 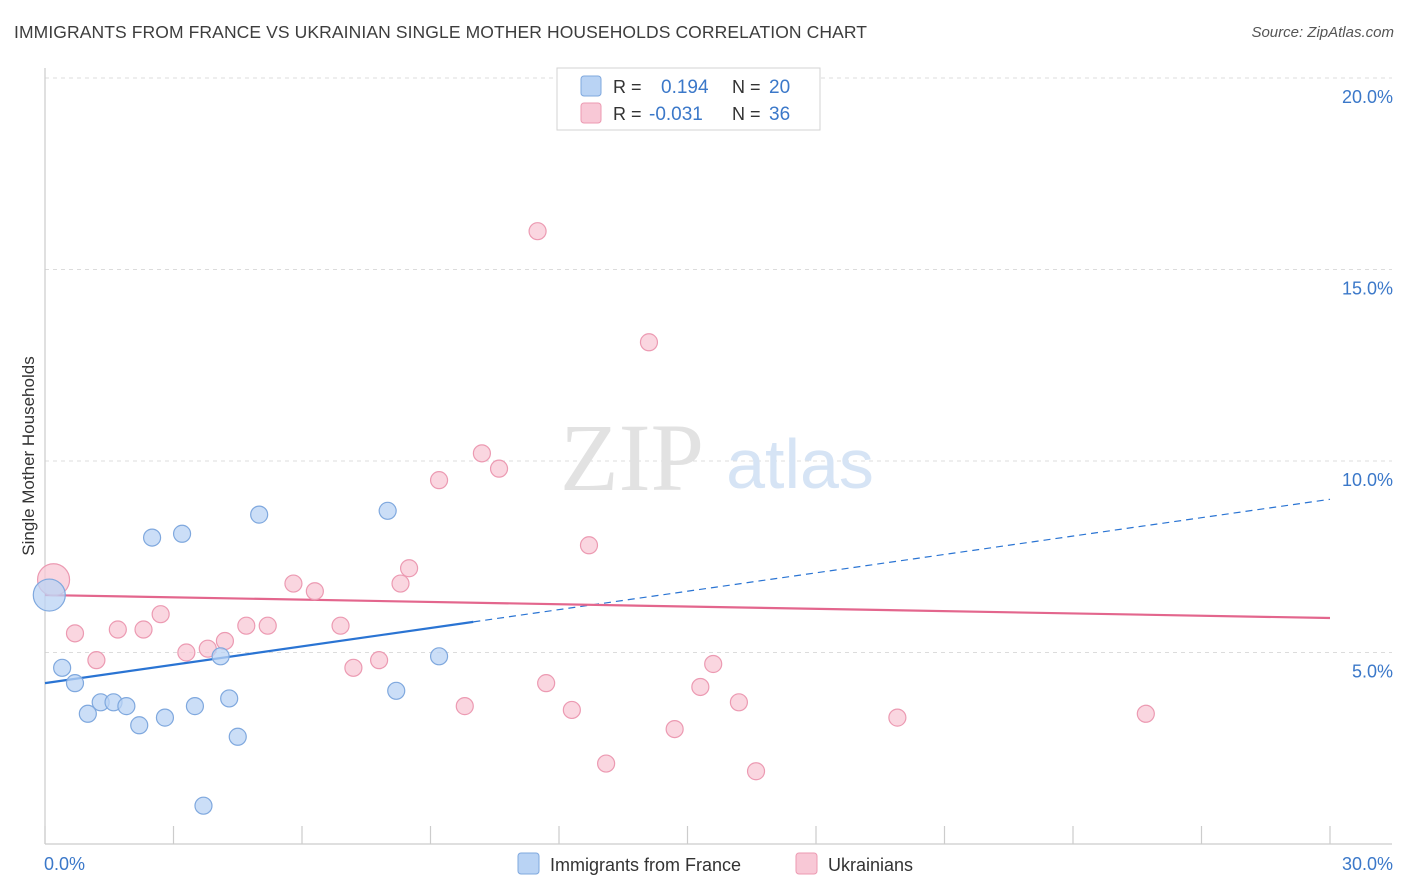 What do you see at coordinates (259, 652) in the screenshot?
I see `blue-trend-line` at bounding box center [259, 652].